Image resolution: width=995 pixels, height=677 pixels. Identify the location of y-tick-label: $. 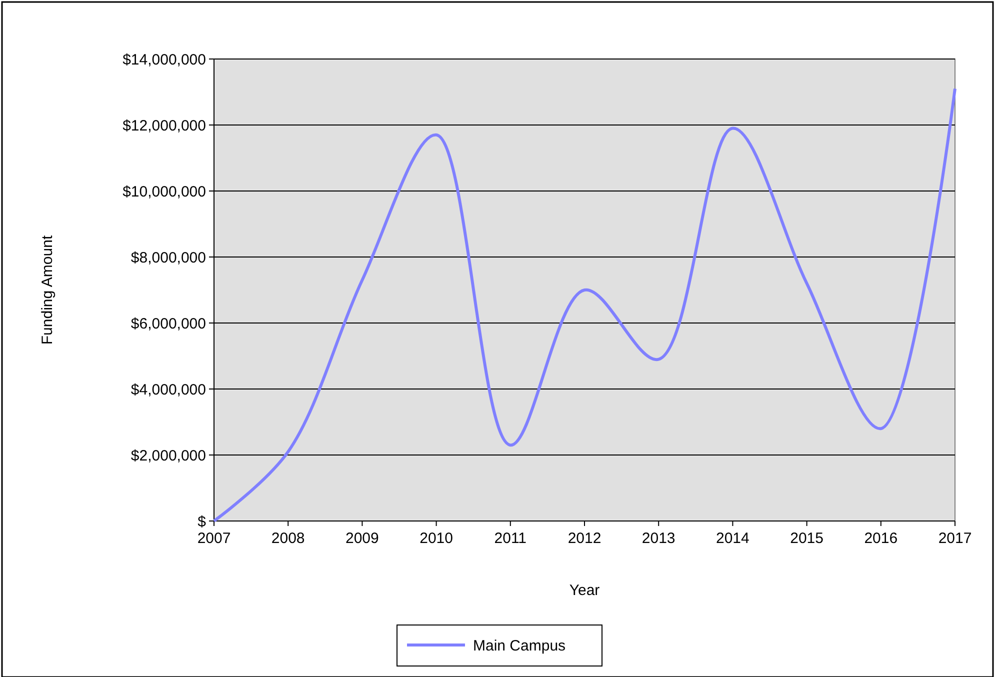
(202, 521).